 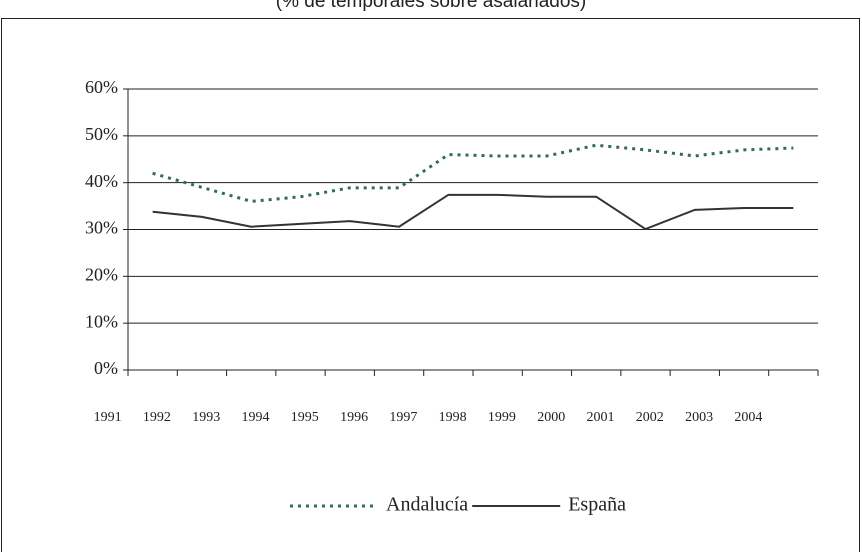 I want to click on y-tick-label: 10%, so click(x=101, y=321).